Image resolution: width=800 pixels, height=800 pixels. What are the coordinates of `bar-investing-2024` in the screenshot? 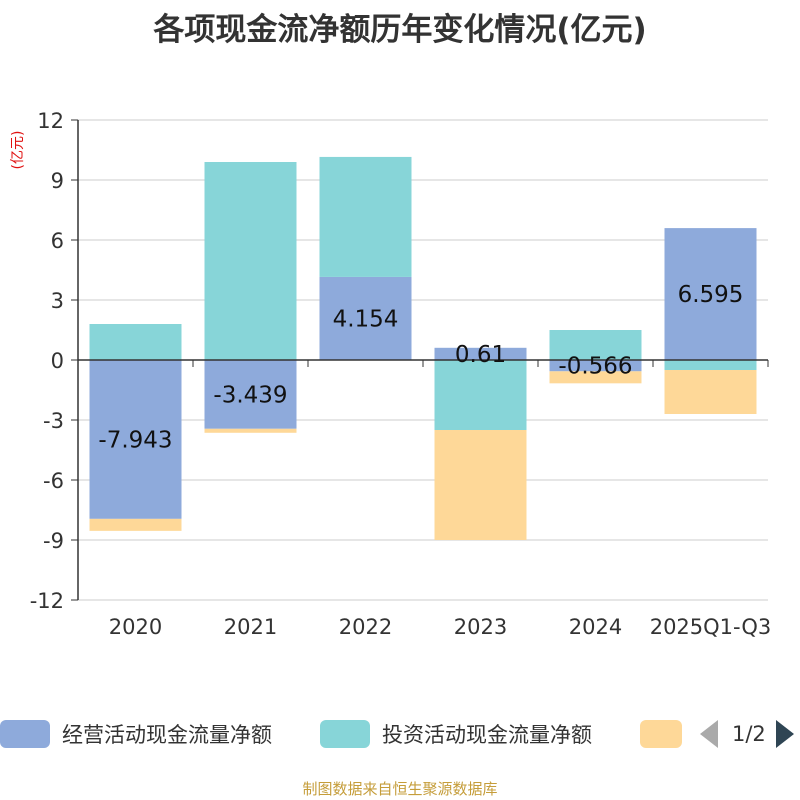 It's located at (595, 345).